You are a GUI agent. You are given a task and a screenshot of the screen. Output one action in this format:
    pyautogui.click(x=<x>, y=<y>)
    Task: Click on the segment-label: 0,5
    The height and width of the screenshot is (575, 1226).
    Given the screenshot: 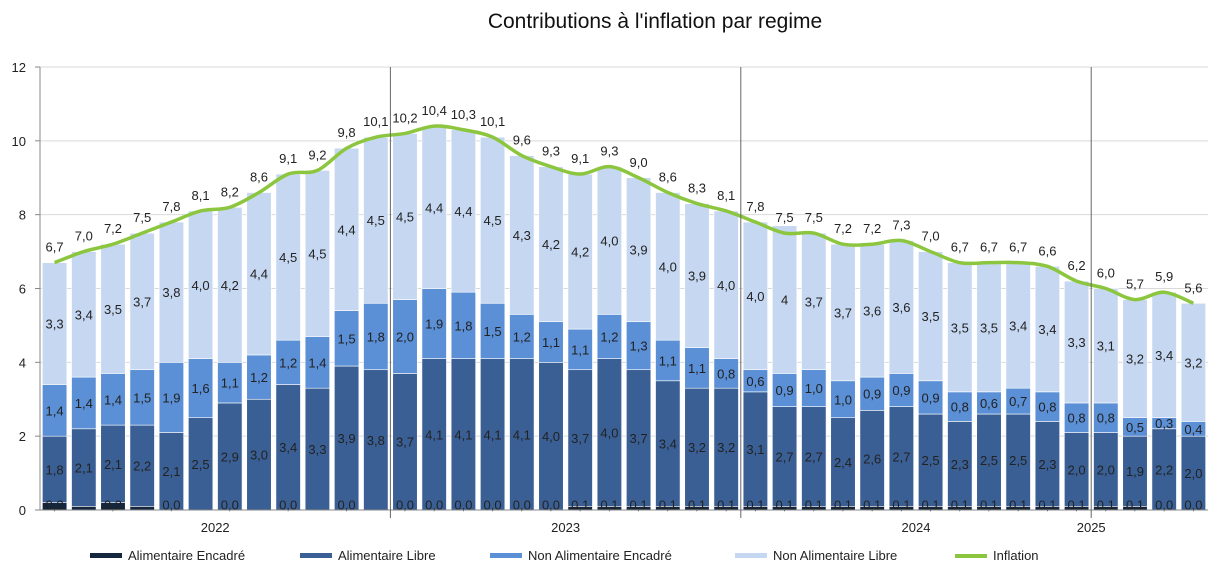 What is the action you would take?
    pyautogui.click(x=1135, y=427)
    